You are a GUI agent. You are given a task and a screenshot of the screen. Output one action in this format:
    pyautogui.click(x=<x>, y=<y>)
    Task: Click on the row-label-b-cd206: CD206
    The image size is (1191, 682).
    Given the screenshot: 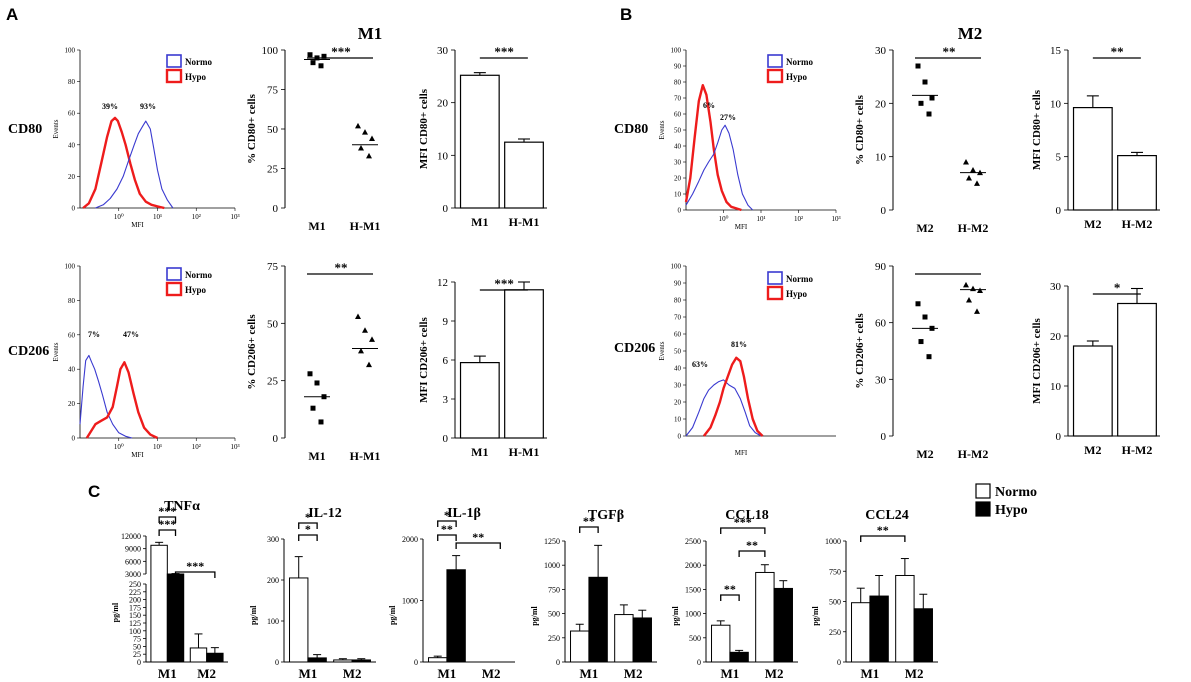 What is the action you would take?
    pyautogui.click(x=634, y=348)
    